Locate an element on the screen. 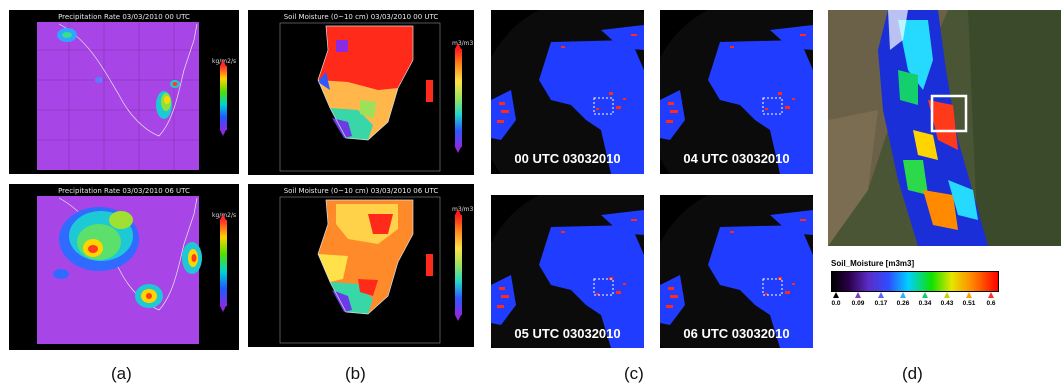 This screenshot has width=1061, height=388. legend-tick-label: 0.43 is located at coordinates (947, 303).